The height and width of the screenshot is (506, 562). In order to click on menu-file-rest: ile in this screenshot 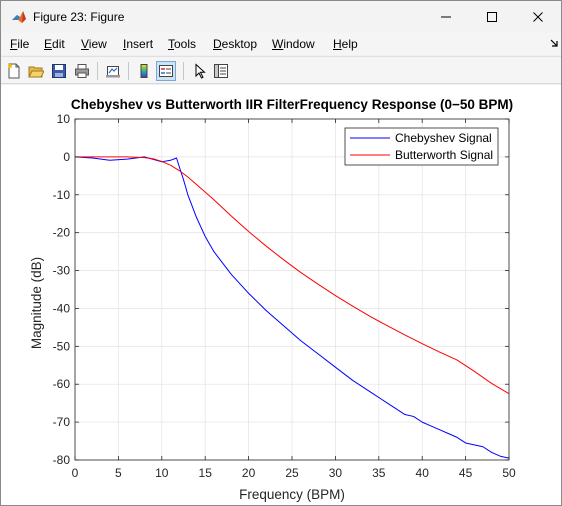, I will do `click(23, 44)`.